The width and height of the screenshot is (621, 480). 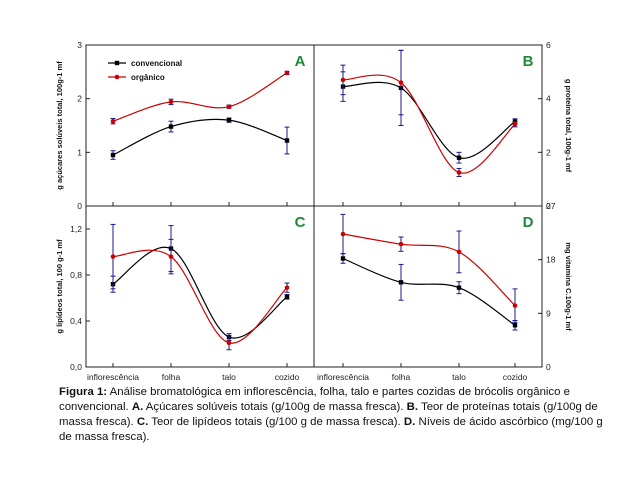 What do you see at coordinates (548, 206) in the screenshot?
I see `y-tick-label-b-0: 0` at bounding box center [548, 206].